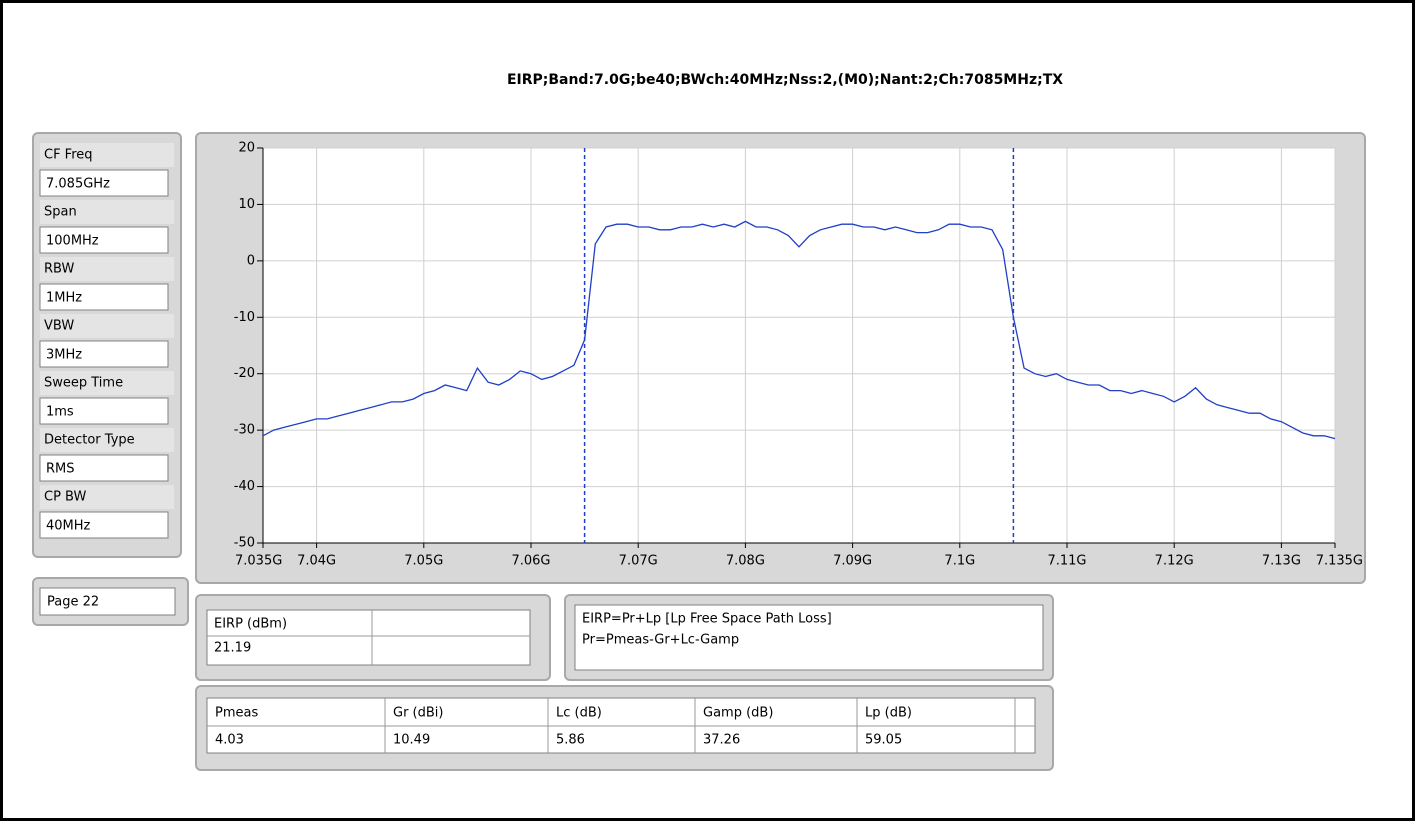 This screenshot has height=821, width=1415. What do you see at coordinates (570, 740) in the screenshot?
I see `params-value: 5.86` at bounding box center [570, 740].